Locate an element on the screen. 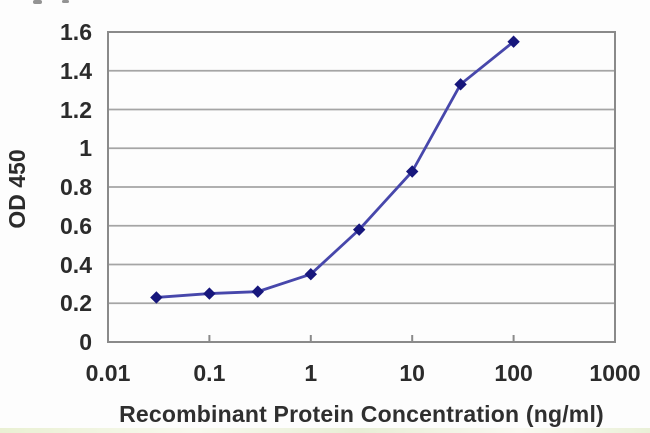 The image size is (650, 433). x-tick-label: 1 is located at coordinates (311, 373).